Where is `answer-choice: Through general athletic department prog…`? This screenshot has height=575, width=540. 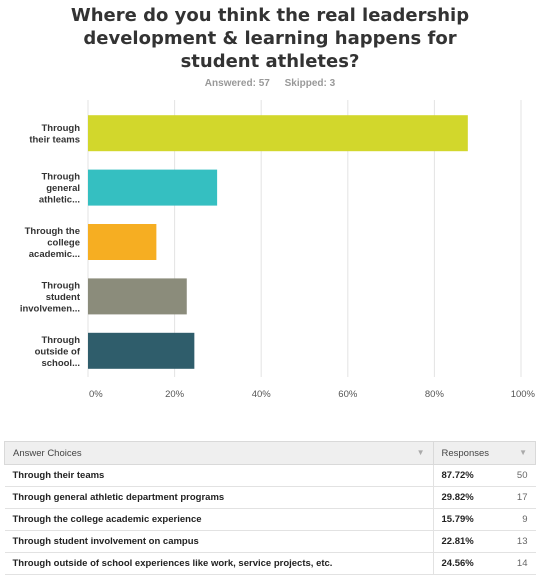 answer-choice: Through general athletic department prog… is located at coordinates (218, 497).